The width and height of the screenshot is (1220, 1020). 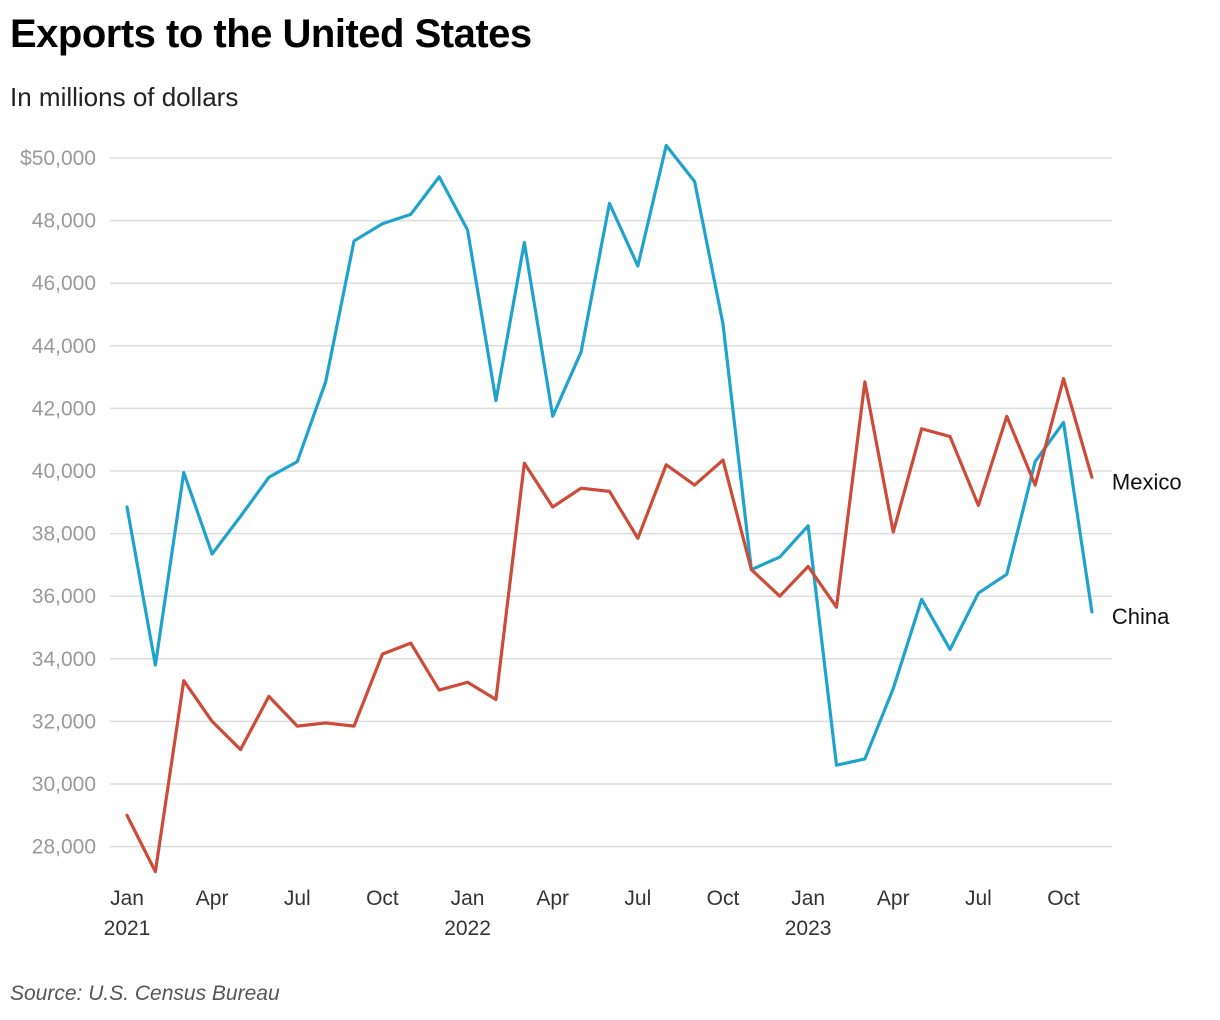 What do you see at coordinates (808, 928) in the screenshot?
I see `x-tick-year-label: 2023` at bounding box center [808, 928].